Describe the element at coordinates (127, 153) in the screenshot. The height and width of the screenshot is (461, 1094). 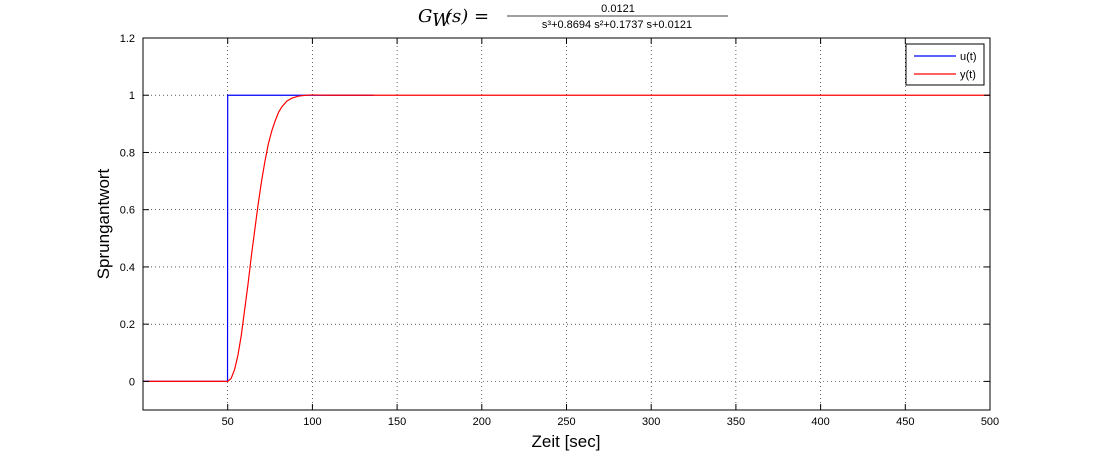
I see `y-tick-label: 0.8` at that location.